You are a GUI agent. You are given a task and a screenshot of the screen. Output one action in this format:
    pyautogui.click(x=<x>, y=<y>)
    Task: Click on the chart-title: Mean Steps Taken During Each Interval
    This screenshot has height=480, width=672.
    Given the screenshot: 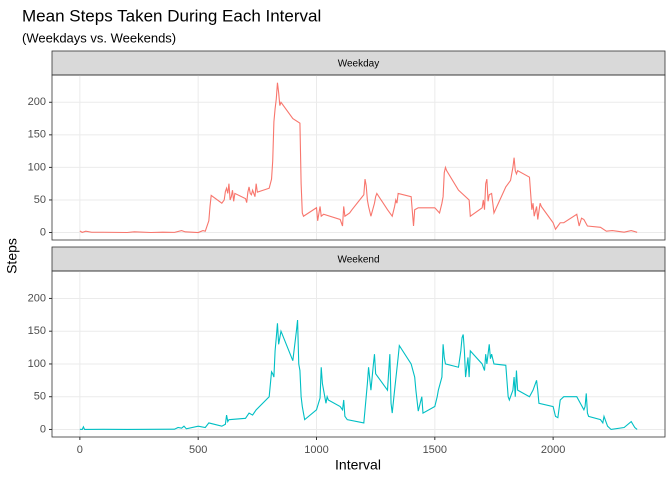 What is the action you would take?
    pyautogui.click(x=171, y=15)
    